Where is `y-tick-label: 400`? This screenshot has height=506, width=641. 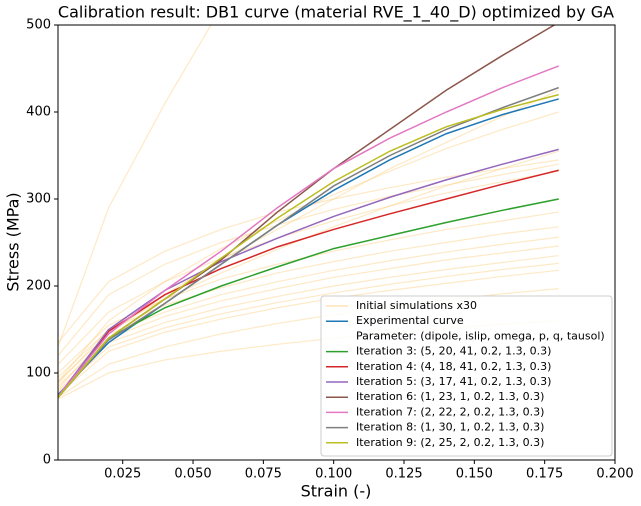 y-tick-label: 400 is located at coordinates (38, 112).